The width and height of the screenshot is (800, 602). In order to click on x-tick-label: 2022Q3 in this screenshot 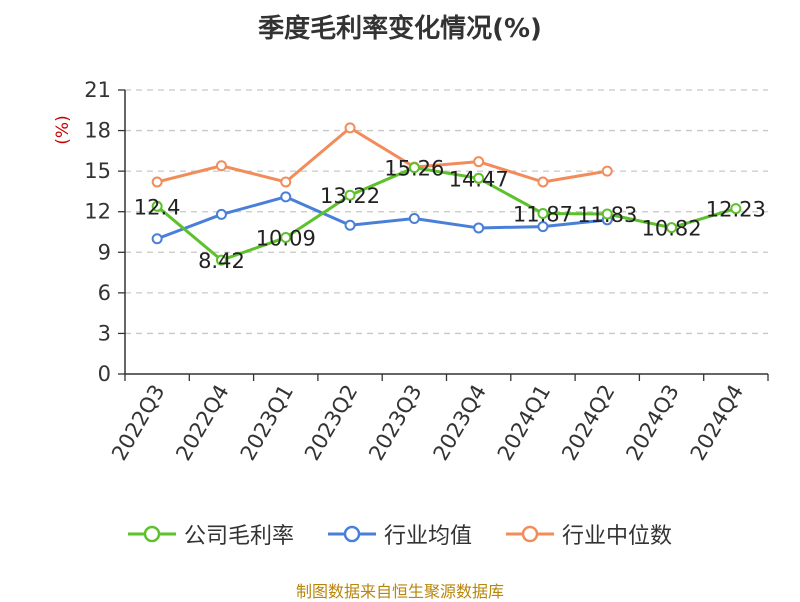, I will do `click(138, 423)`.